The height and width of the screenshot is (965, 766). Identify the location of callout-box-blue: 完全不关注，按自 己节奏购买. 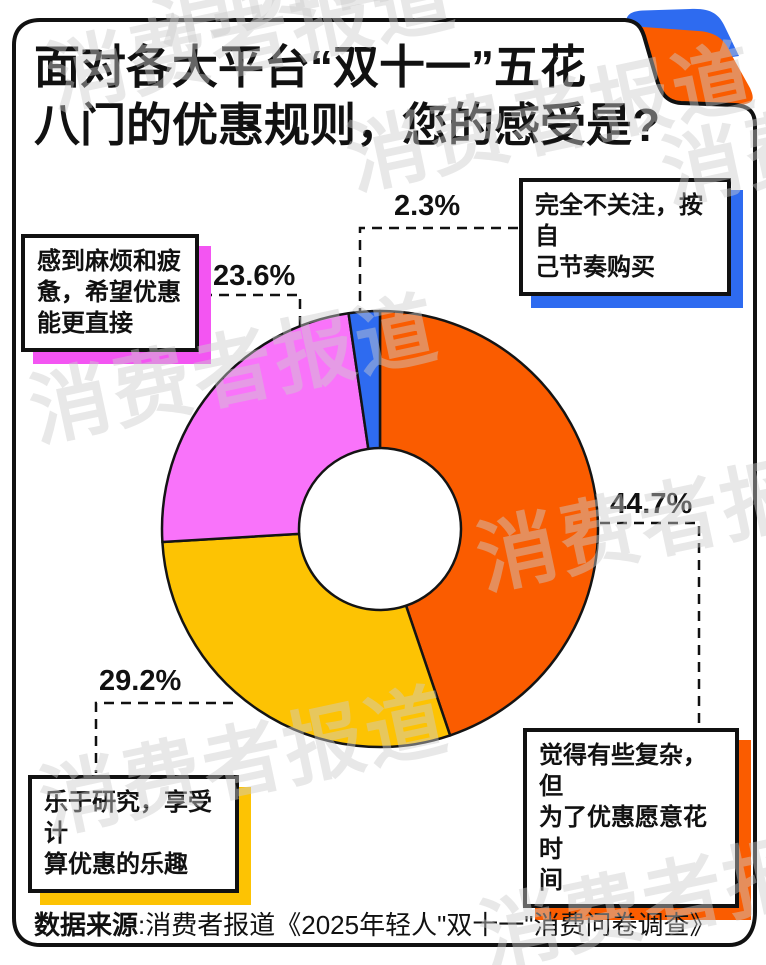
(625, 237).